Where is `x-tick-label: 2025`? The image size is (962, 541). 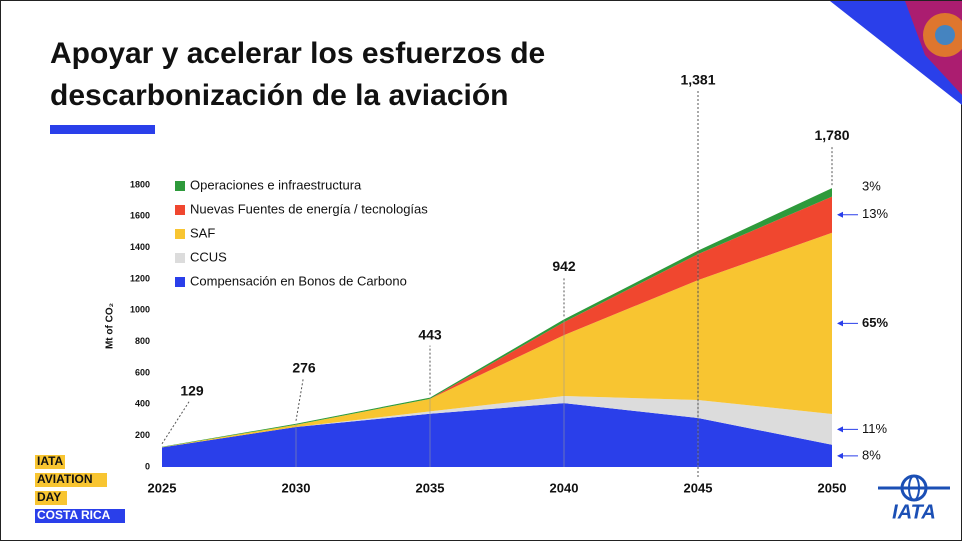 x-tick-label: 2025 is located at coordinates (162, 487).